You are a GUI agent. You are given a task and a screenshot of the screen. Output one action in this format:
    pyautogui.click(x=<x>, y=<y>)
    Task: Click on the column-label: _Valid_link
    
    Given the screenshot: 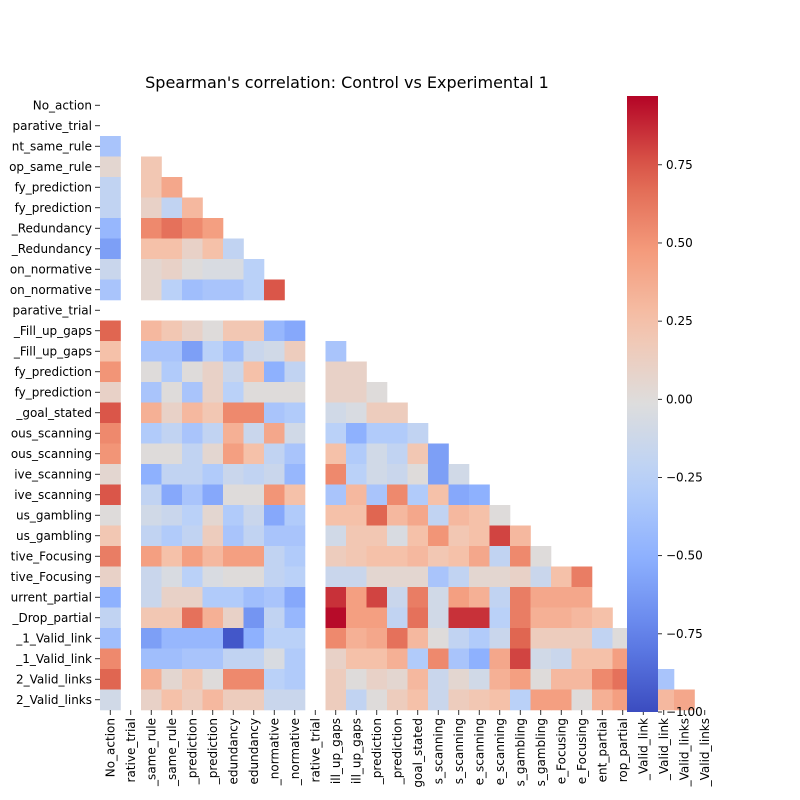 What is the action you would take?
    pyautogui.click(x=664, y=749)
    